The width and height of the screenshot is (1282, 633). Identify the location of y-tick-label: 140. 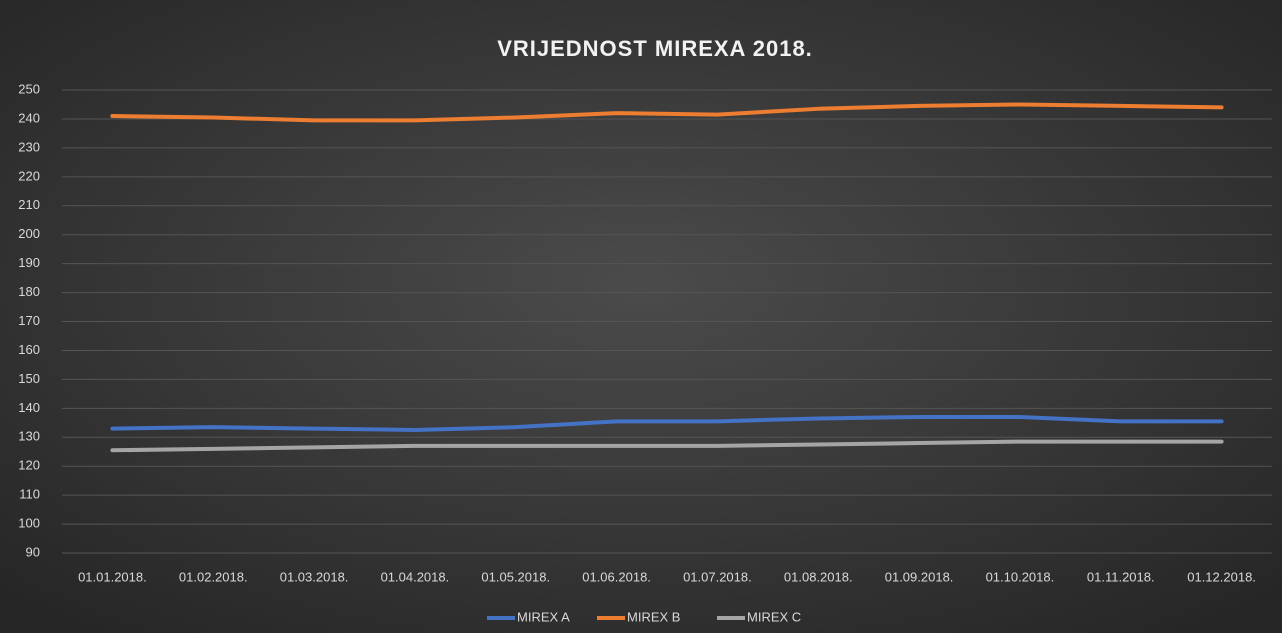
(29, 407).